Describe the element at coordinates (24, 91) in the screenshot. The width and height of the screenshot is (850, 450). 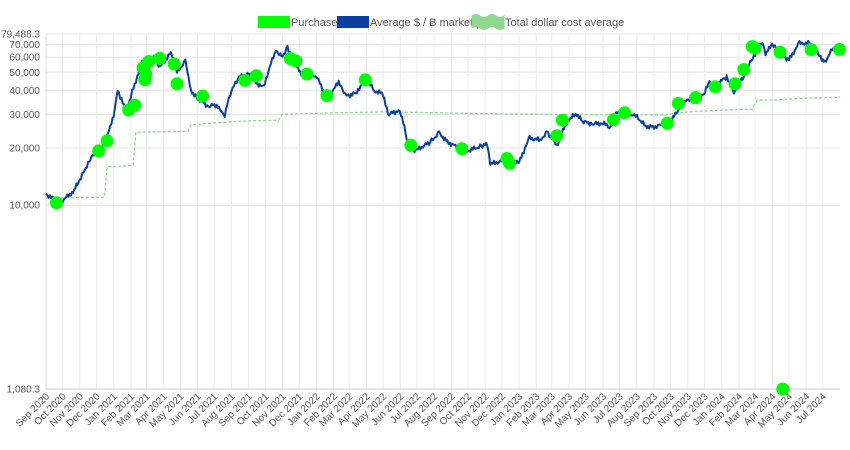
I see `y-tick-label: 40,000` at that location.